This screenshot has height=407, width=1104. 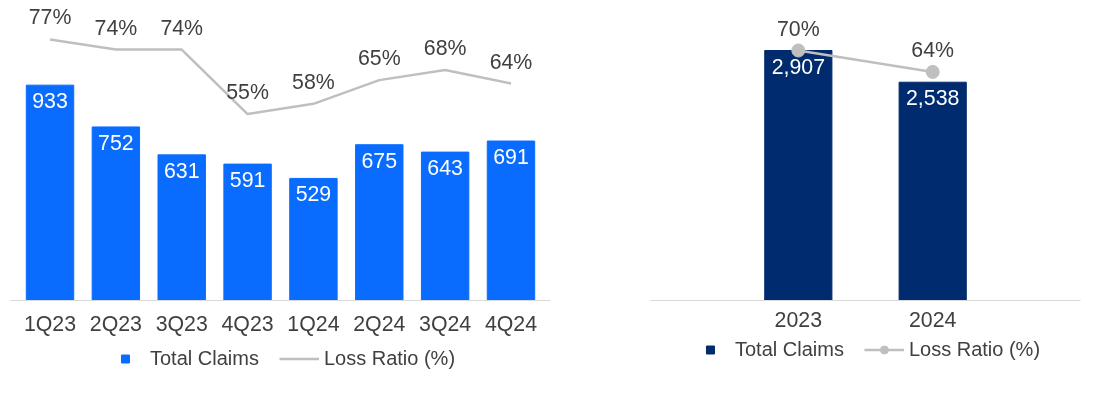 What do you see at coordinates (181, 323) in the screenshot?
I see `x-tick-label: 3Q23` at bounding box center [181, 323].